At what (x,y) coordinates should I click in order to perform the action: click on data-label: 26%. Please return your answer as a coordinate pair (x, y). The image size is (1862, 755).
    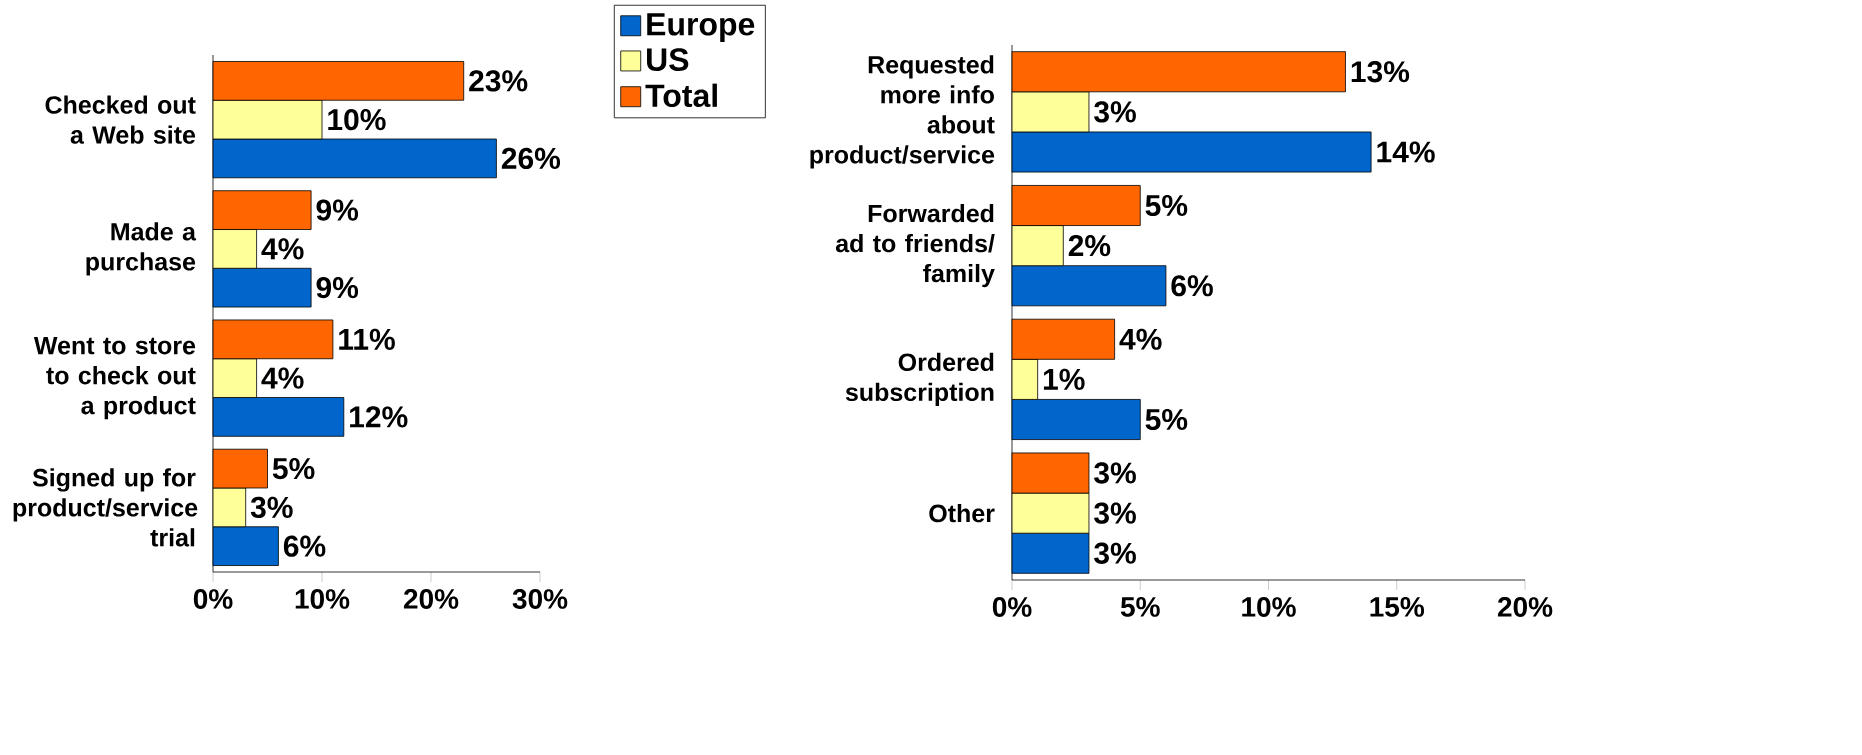
    Looking at the image, I should click on (531, 158).